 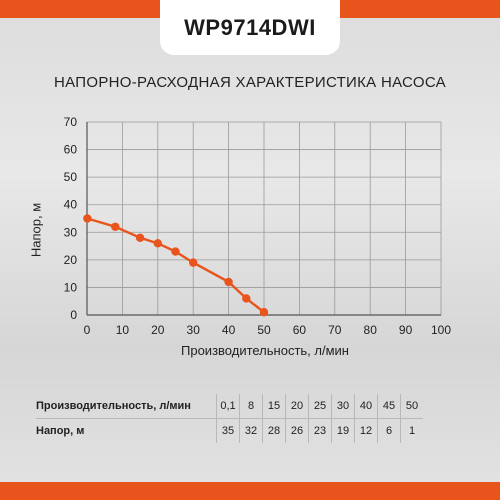 I want to click on table-cell: 32, so click(x=251, y=430).